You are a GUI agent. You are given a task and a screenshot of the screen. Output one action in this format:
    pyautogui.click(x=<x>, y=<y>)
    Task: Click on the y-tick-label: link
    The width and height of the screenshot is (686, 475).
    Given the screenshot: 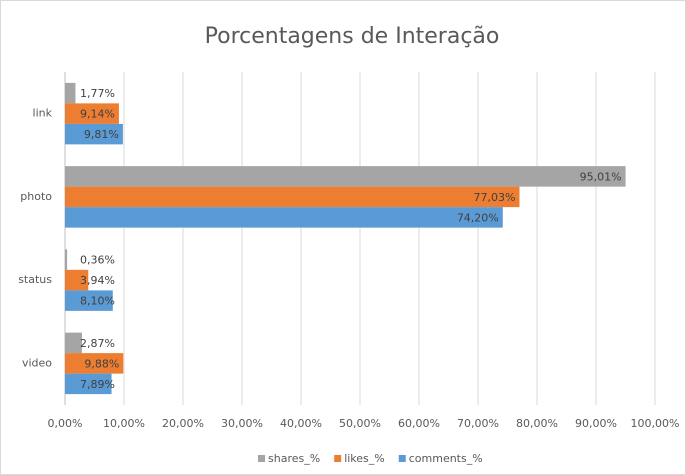 What is the action you would take?
    pyautogui.click(x=43, y=113)
    